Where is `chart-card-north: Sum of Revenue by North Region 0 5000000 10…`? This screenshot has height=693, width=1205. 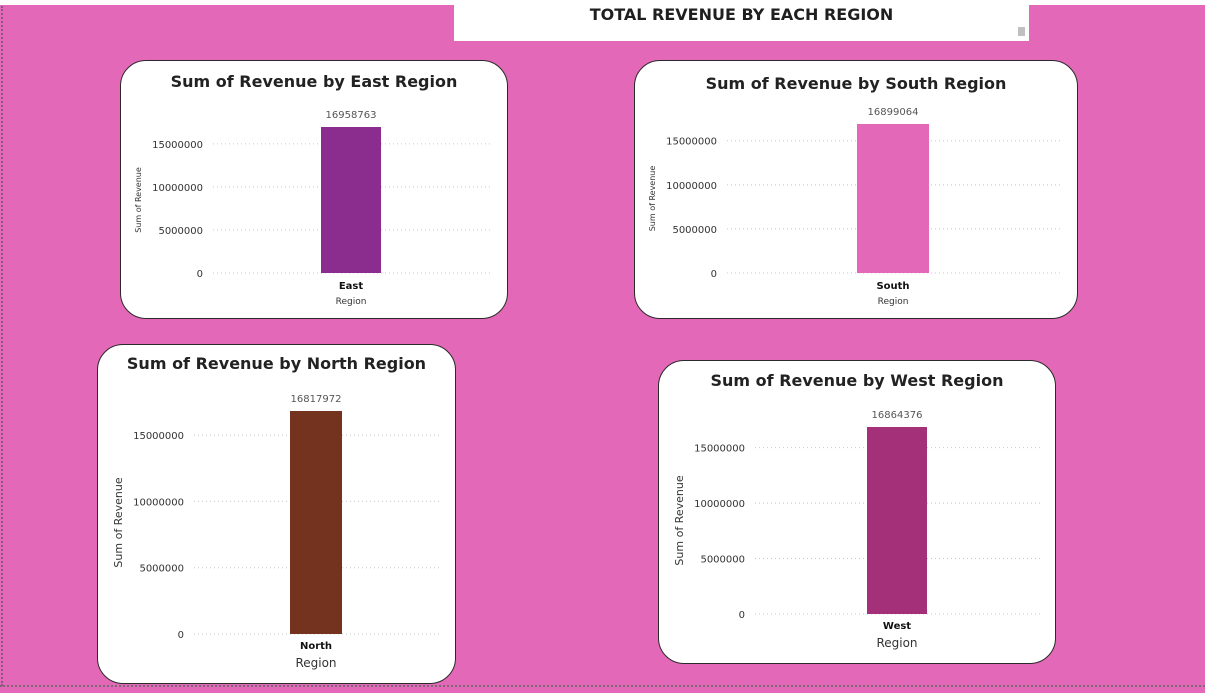
chart-card-north: Sum of Revenue by North Region 0 5000000 10… is located at coordinates (276, 514).